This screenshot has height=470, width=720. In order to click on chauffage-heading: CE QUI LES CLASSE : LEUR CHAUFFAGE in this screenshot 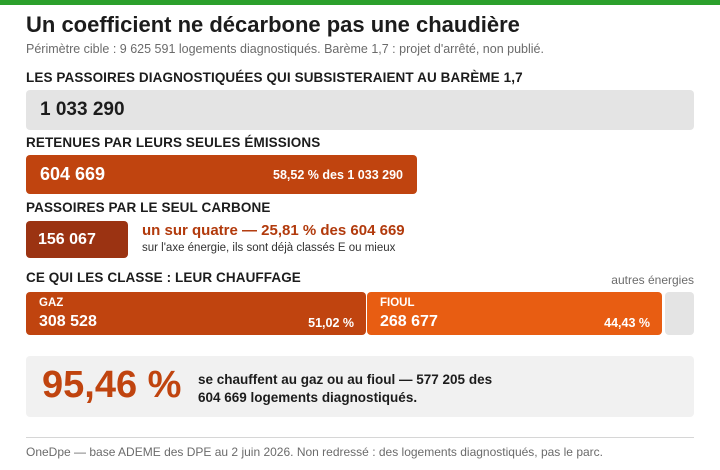, I will do `click(163, 277)`.